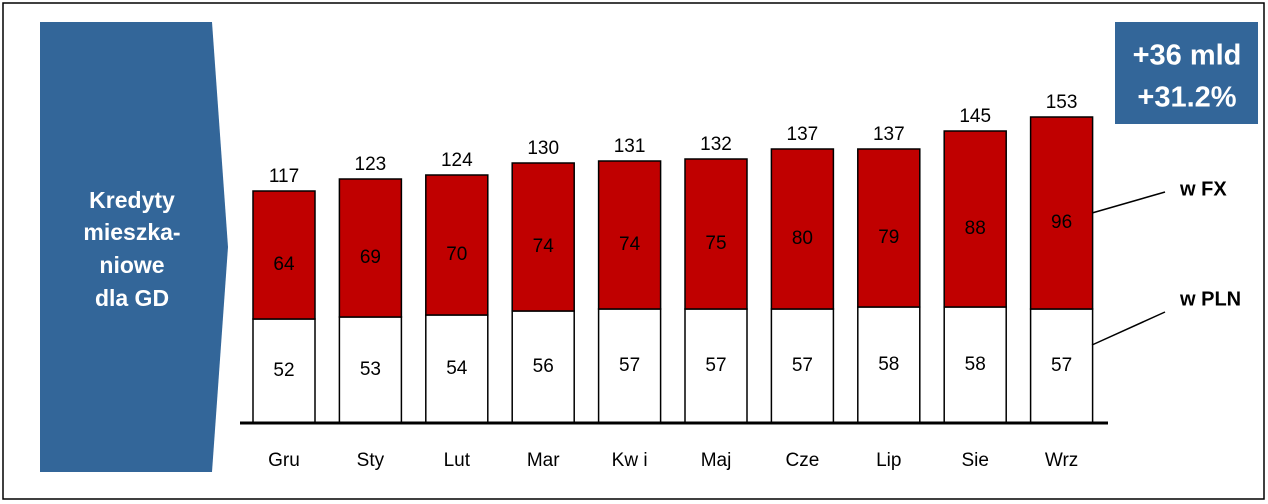  Describe the element at coordinates (1187, 56) in the screenshot. I see `annotation: +36 mld` at that location.